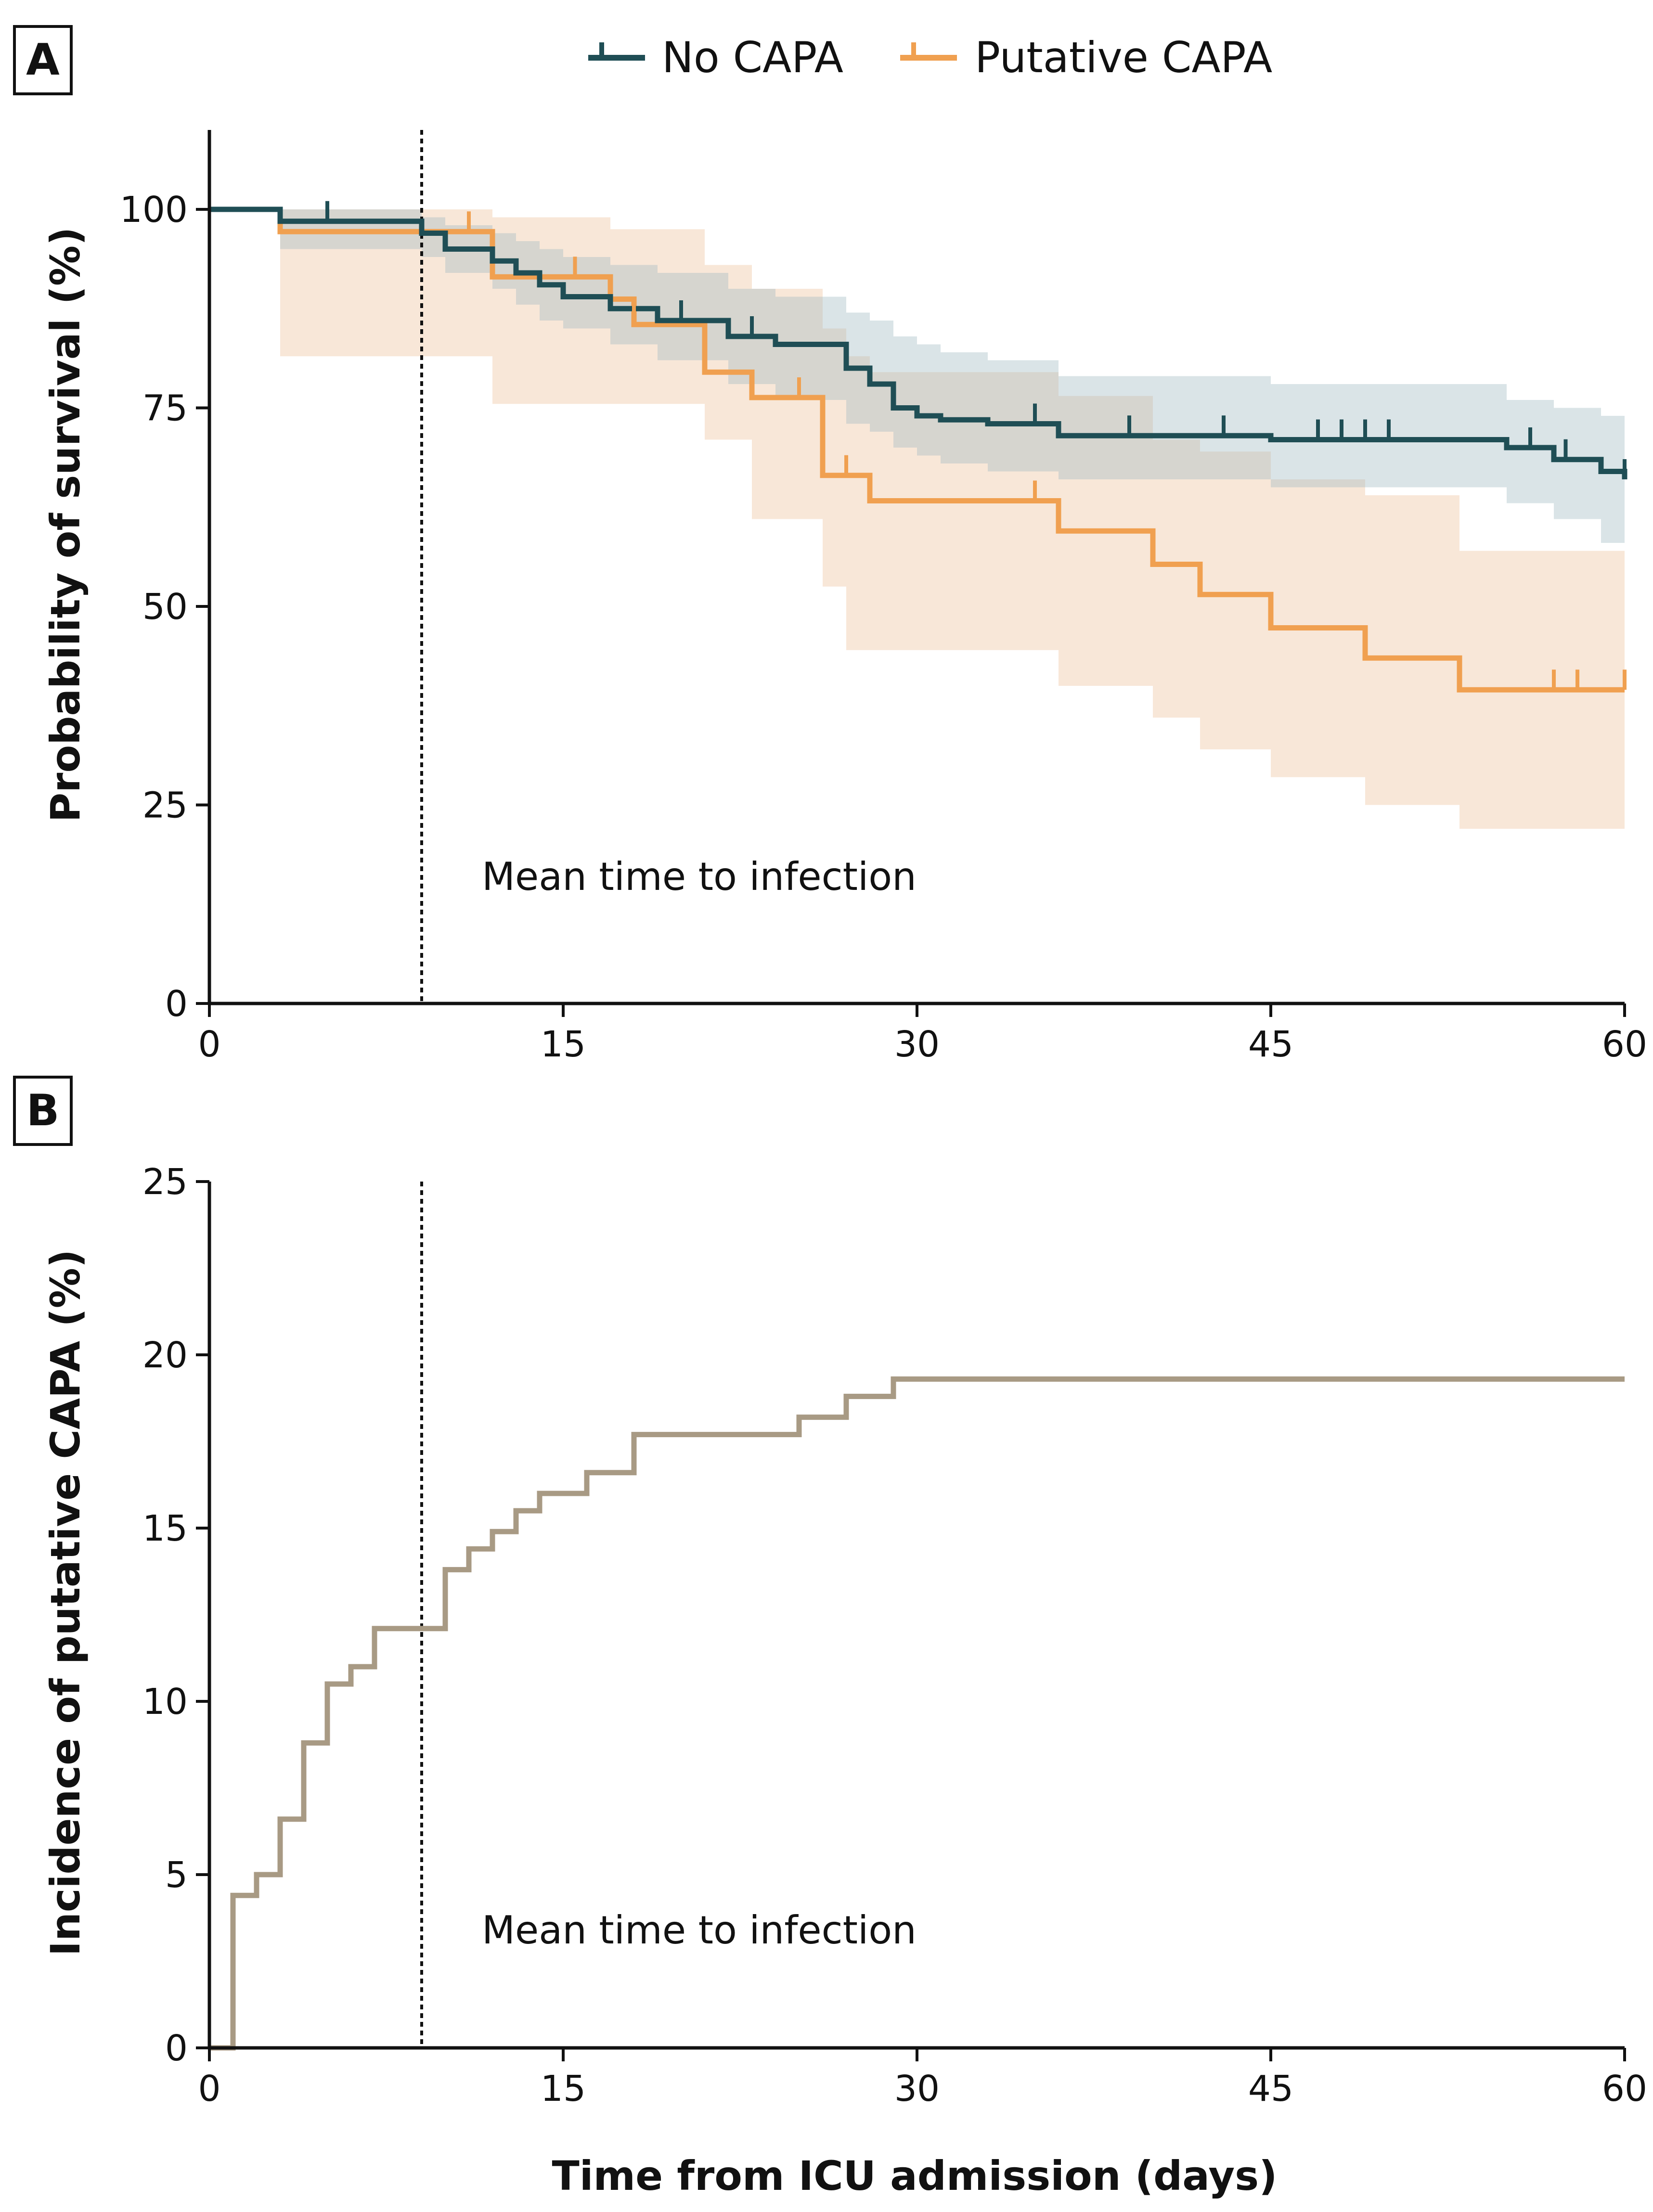 The height and width of the screenshot is (2212, 1653). I want to click on panel-b-x-tick-label: 15, so click(563, 2088).